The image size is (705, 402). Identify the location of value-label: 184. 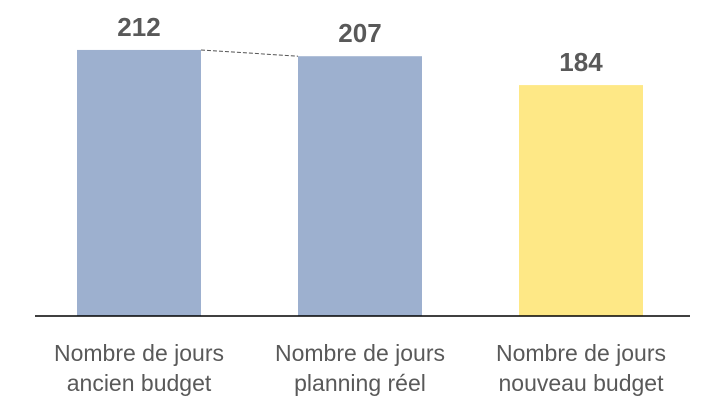
(581, 62).